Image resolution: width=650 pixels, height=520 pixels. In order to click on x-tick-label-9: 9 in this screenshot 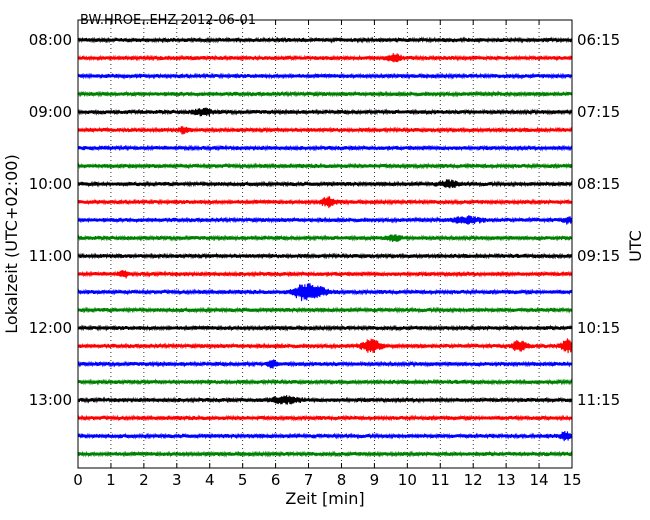, I will do `click(375, 480)`.